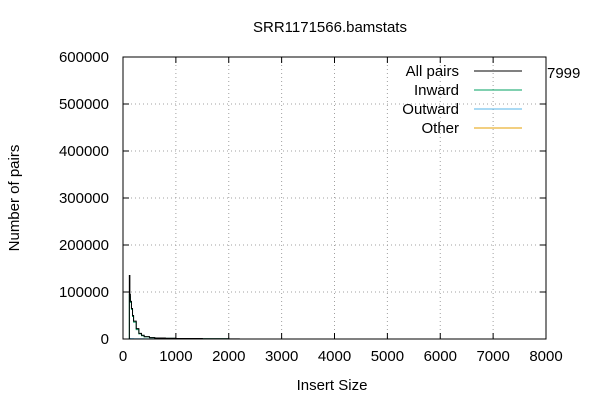  I want to click on x-tick-label-7: 7000, so click(492, 356).